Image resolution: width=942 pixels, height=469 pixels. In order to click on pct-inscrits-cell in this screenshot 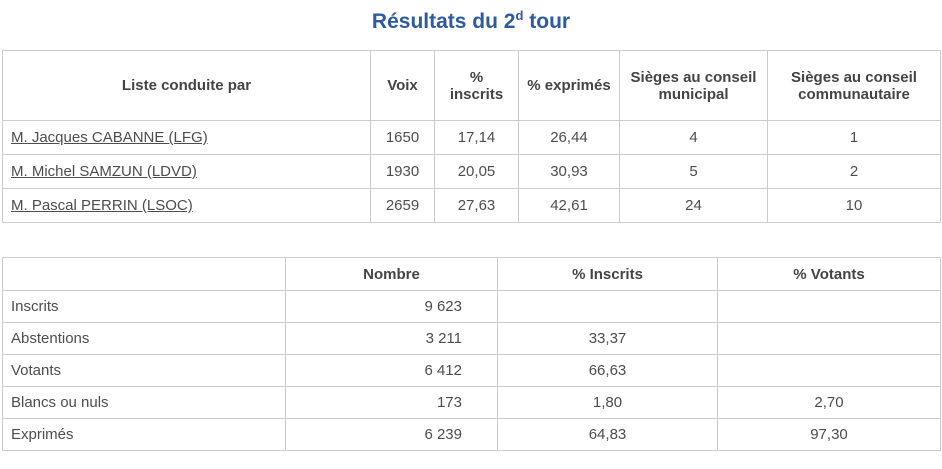, I will do `click(607, 306)`.